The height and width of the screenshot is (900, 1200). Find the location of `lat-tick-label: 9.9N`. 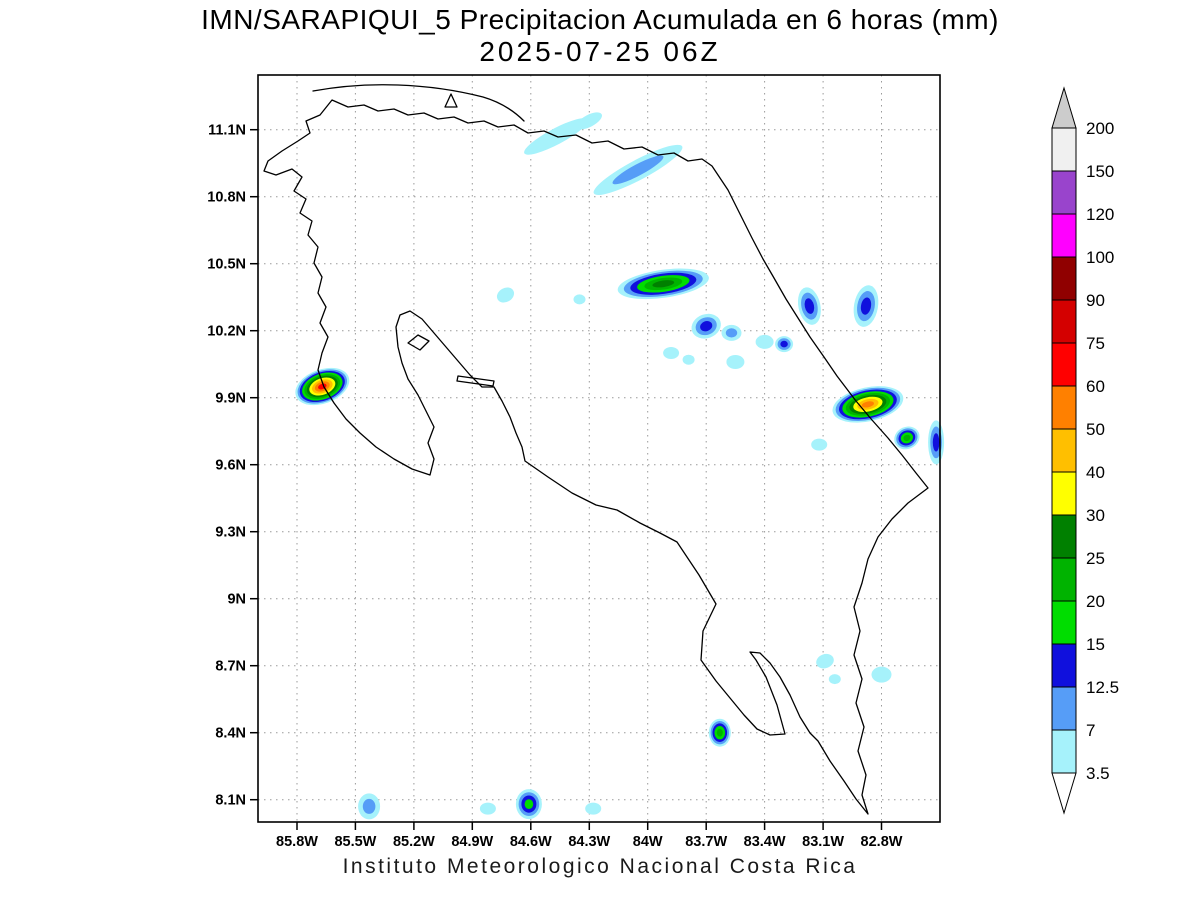

lat-tick-label: 9.9N is located at coordinates (230, 399).